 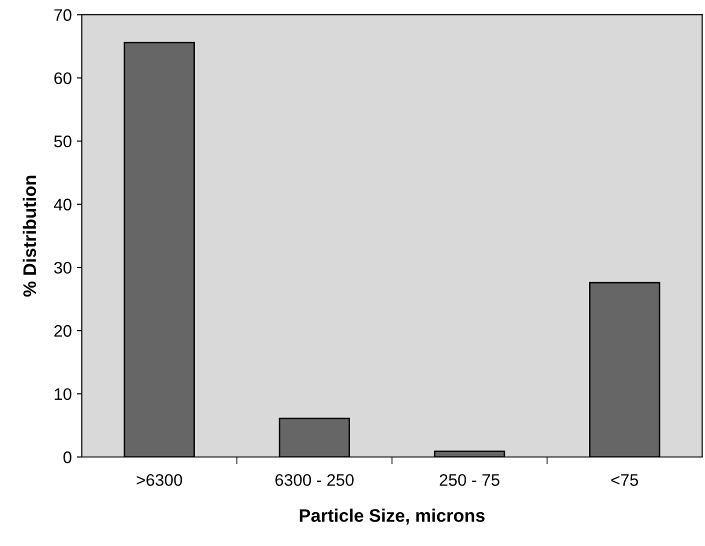 What do you see at coordinates (314, 480) in the screenshot?
I see `x-tick-label: 6300 - 250` at bounding box center [314, 480].